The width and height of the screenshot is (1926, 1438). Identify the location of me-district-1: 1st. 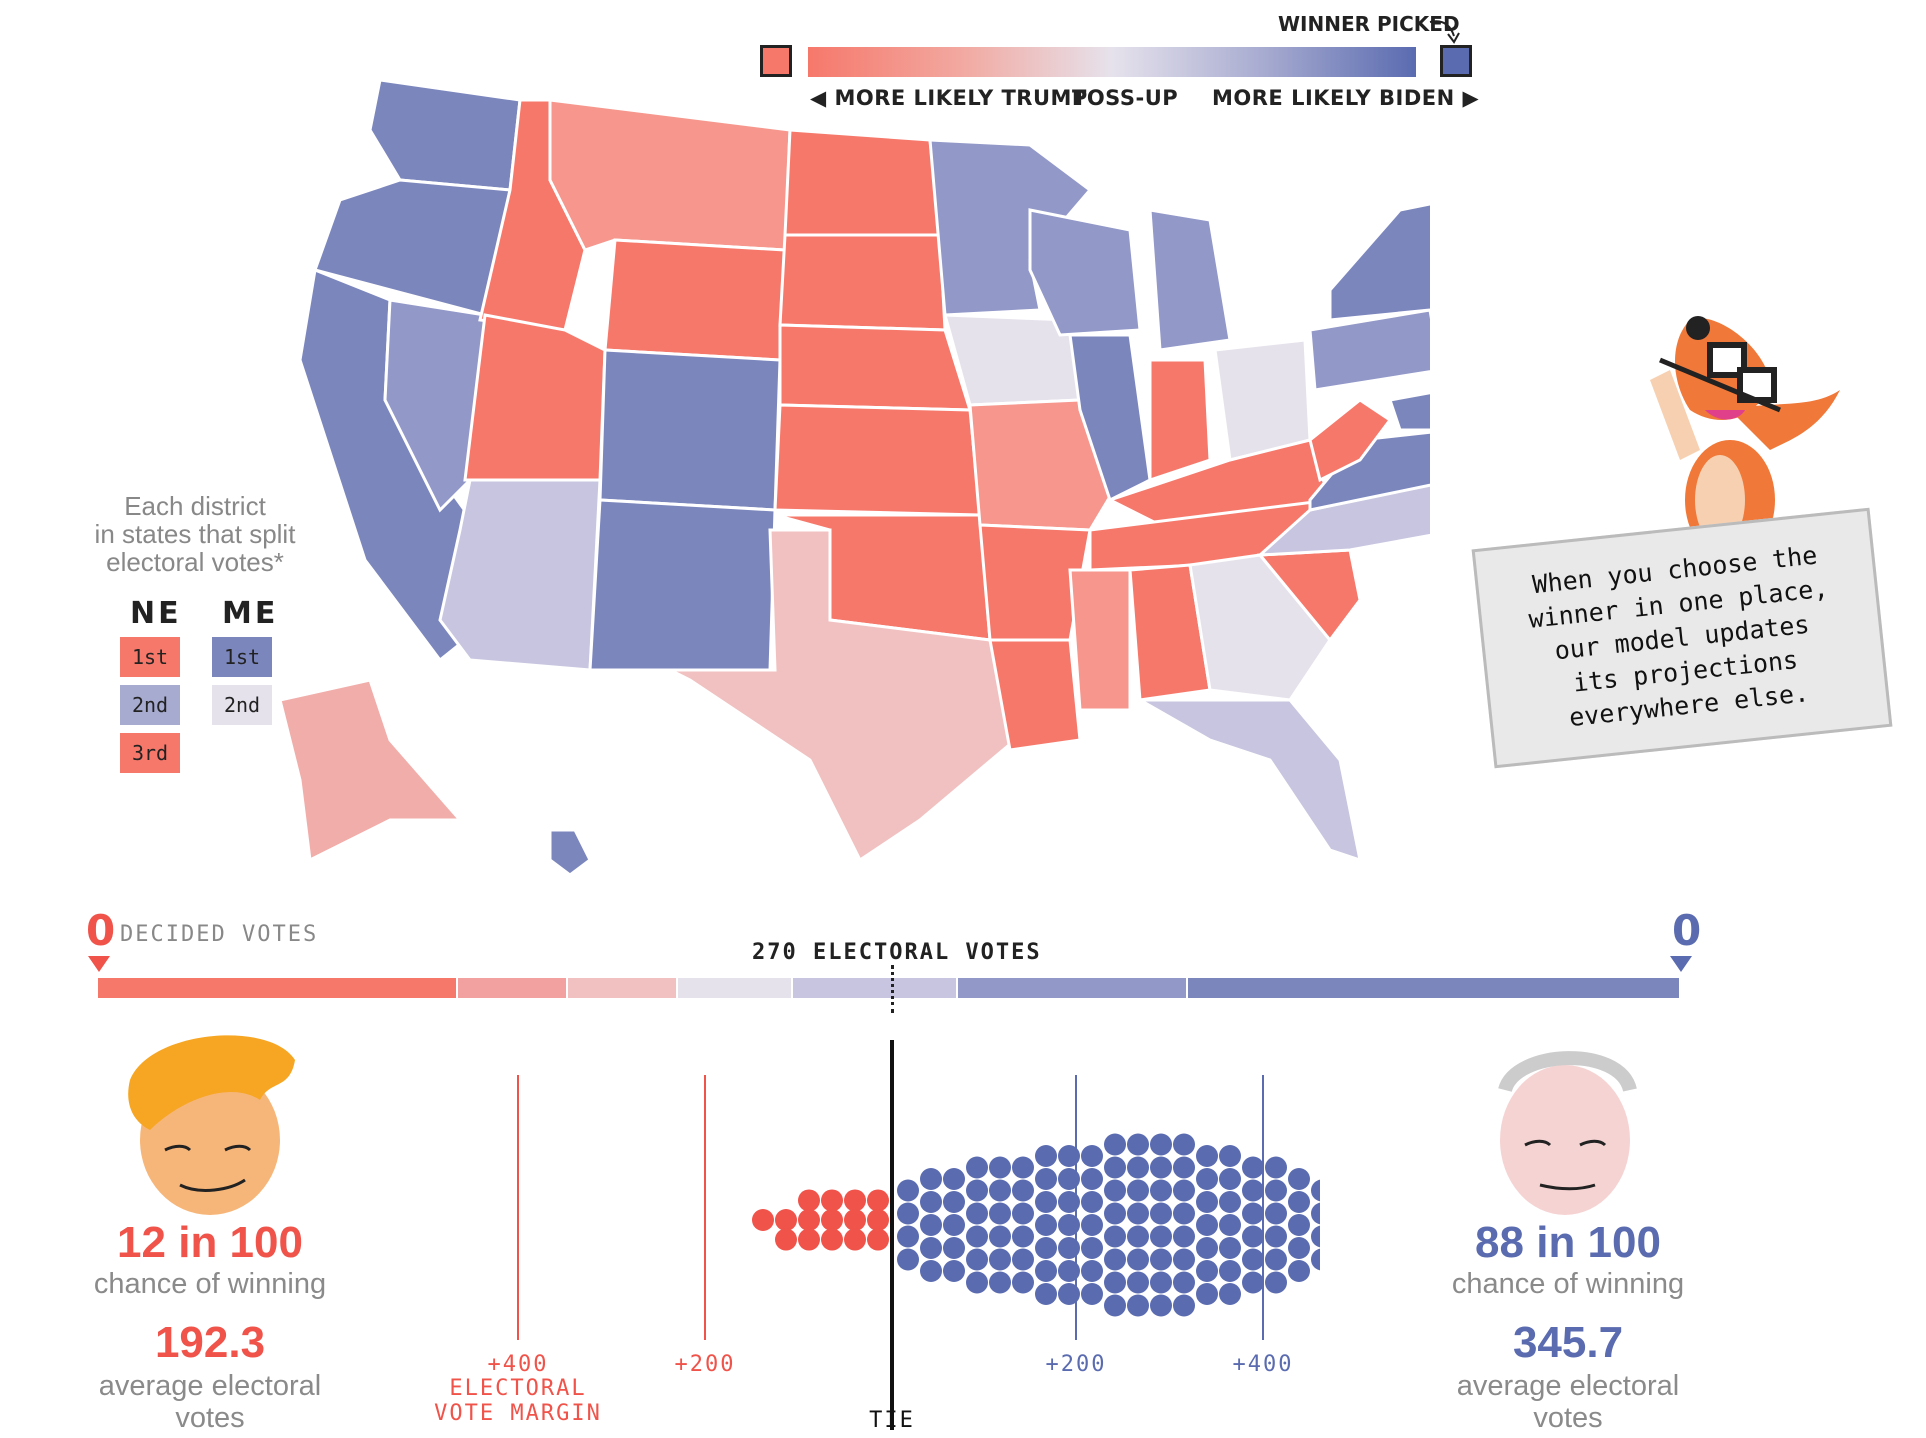
(242, 657).